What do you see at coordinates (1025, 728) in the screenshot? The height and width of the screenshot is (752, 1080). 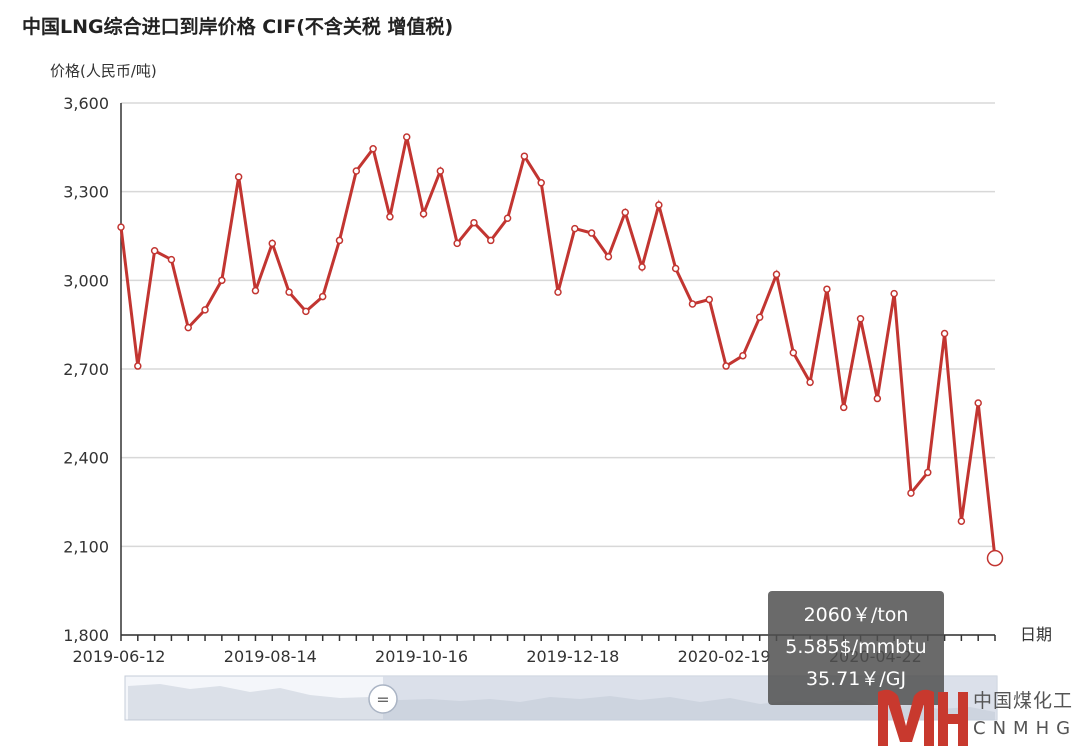 I see `logo-english-text: CNMHG` at bounding box center [1025, 728].